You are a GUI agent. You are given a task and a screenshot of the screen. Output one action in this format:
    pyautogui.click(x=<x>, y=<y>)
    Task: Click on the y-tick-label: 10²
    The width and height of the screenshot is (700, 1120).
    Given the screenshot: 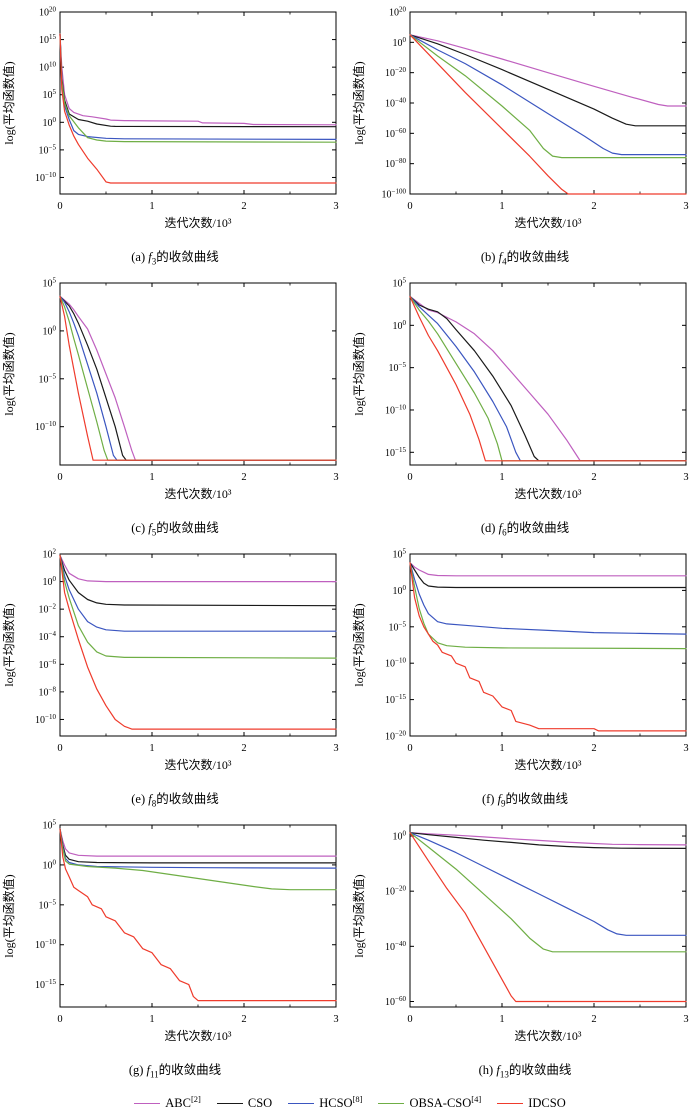 What is the action you would take?
    pyautogui.click(x=50, y=554)
    